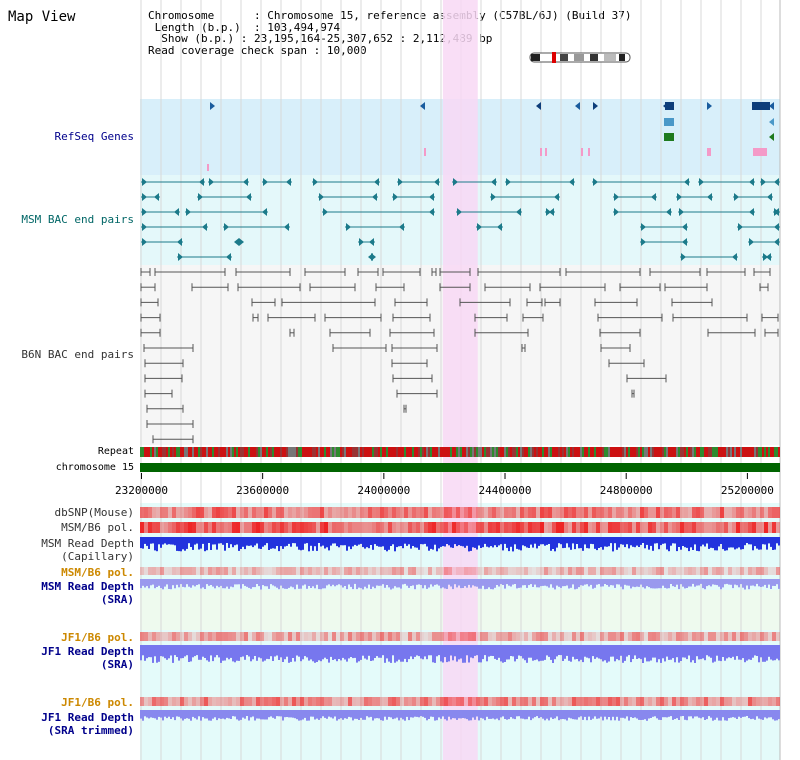 This screenshot has height=760, width=800. Describe the element at coordinates (669, 122) in the screenshot. I see `gene-block` at that location.